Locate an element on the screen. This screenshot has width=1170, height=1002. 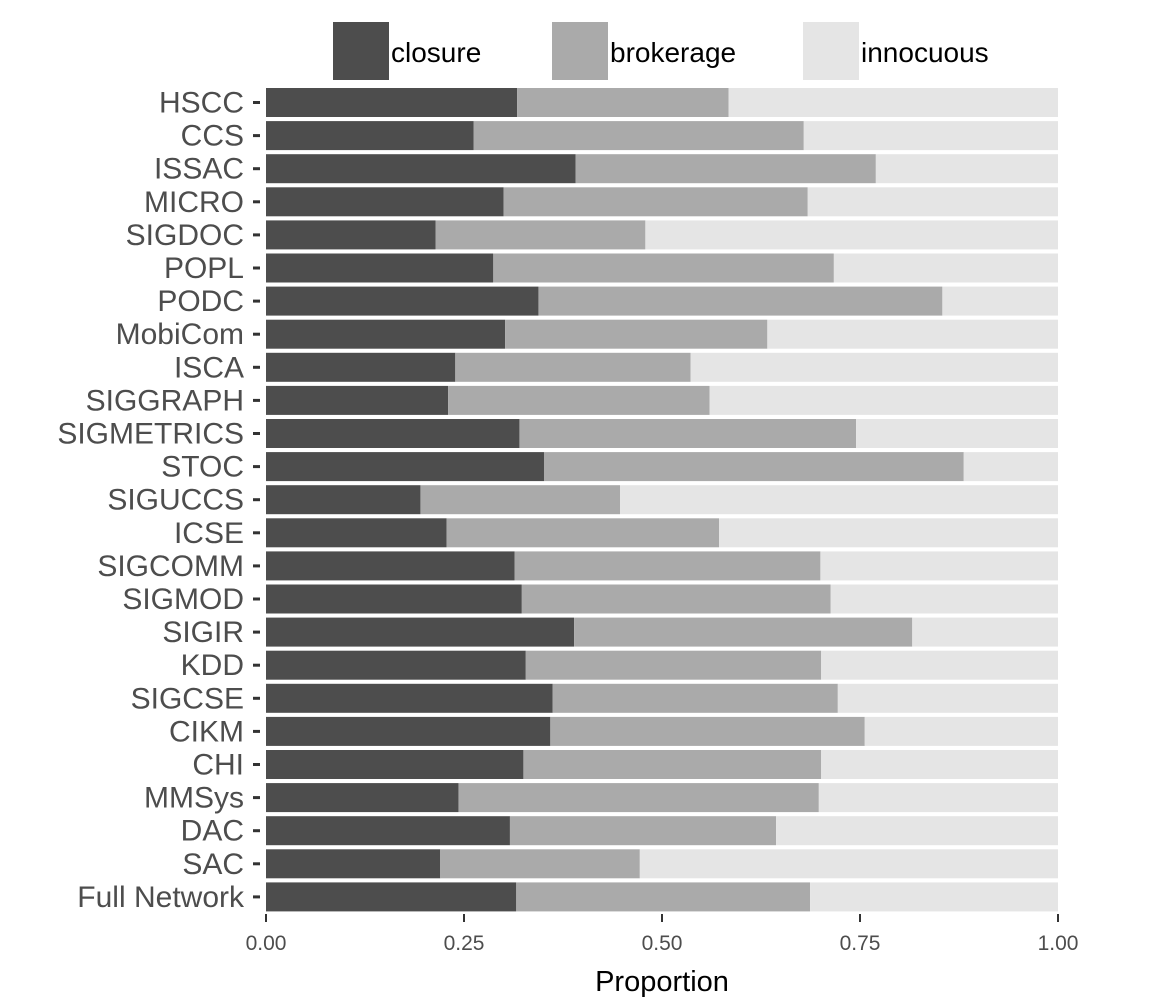
legend-label-closure: closure is located at coordinates (436, 52).